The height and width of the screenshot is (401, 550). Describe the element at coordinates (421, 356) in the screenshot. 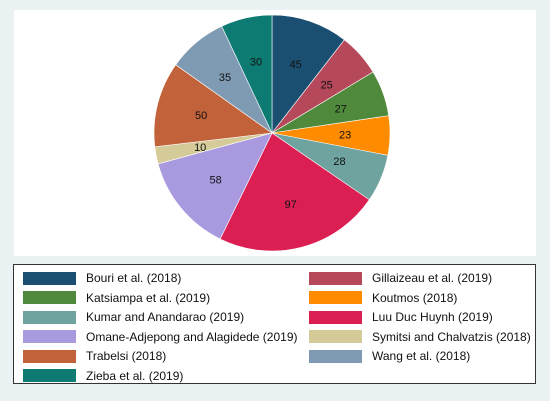

I see `legend-label-9: Wang et al. (2018)` at that location.